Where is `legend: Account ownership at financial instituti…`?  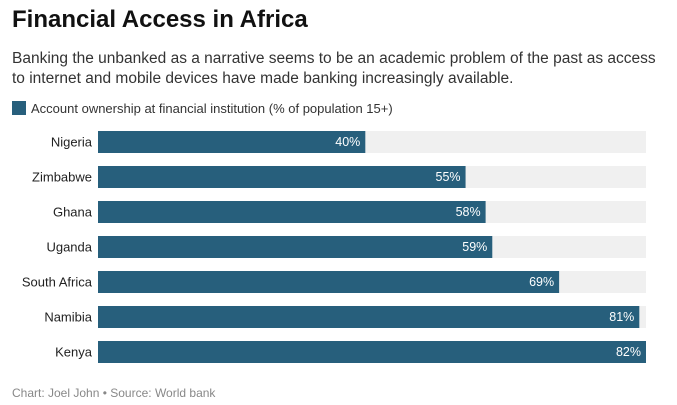
legend: Account ownership at financial instituti… is located at coordinates (202, 108).